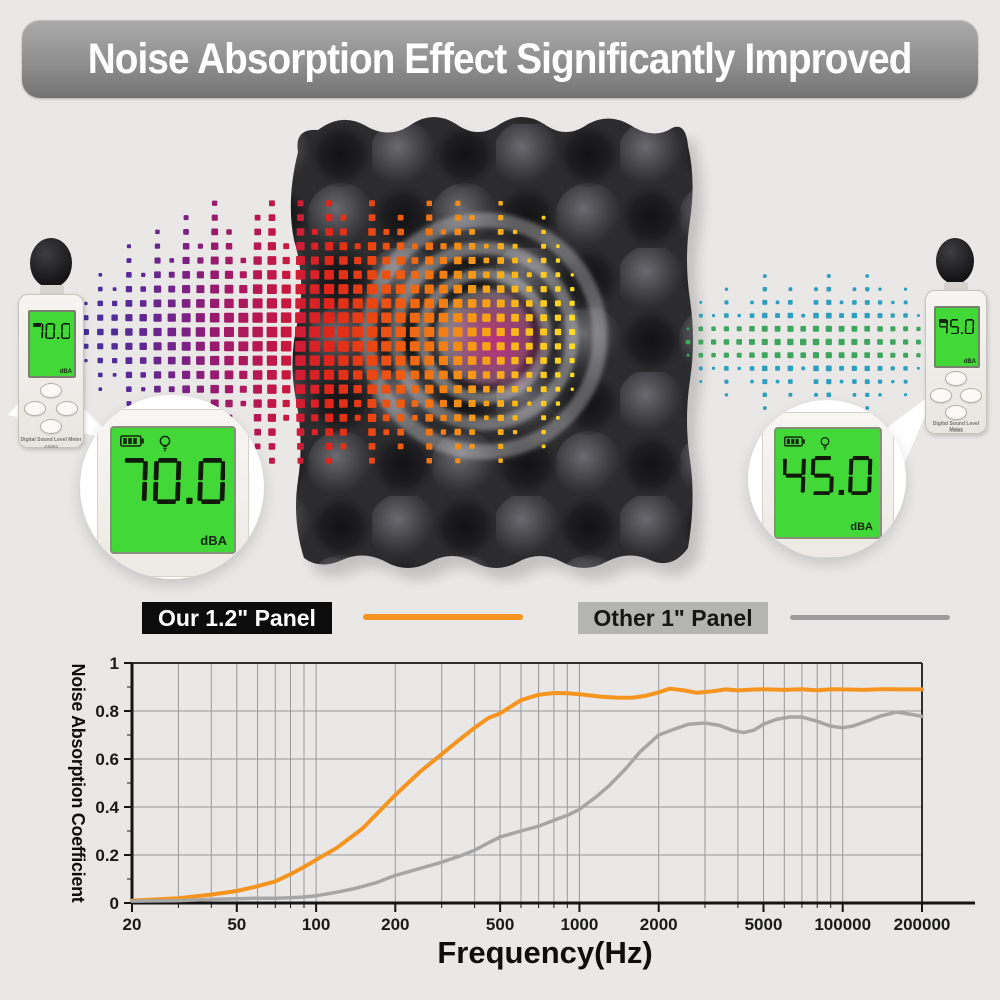  I want to click on legend-other-panel-line, so click(870, 617).